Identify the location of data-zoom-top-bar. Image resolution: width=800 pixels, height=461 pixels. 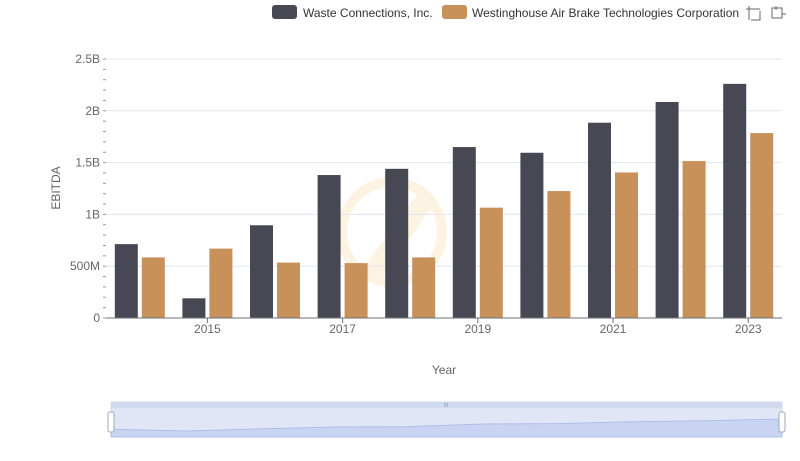
(446, 405).